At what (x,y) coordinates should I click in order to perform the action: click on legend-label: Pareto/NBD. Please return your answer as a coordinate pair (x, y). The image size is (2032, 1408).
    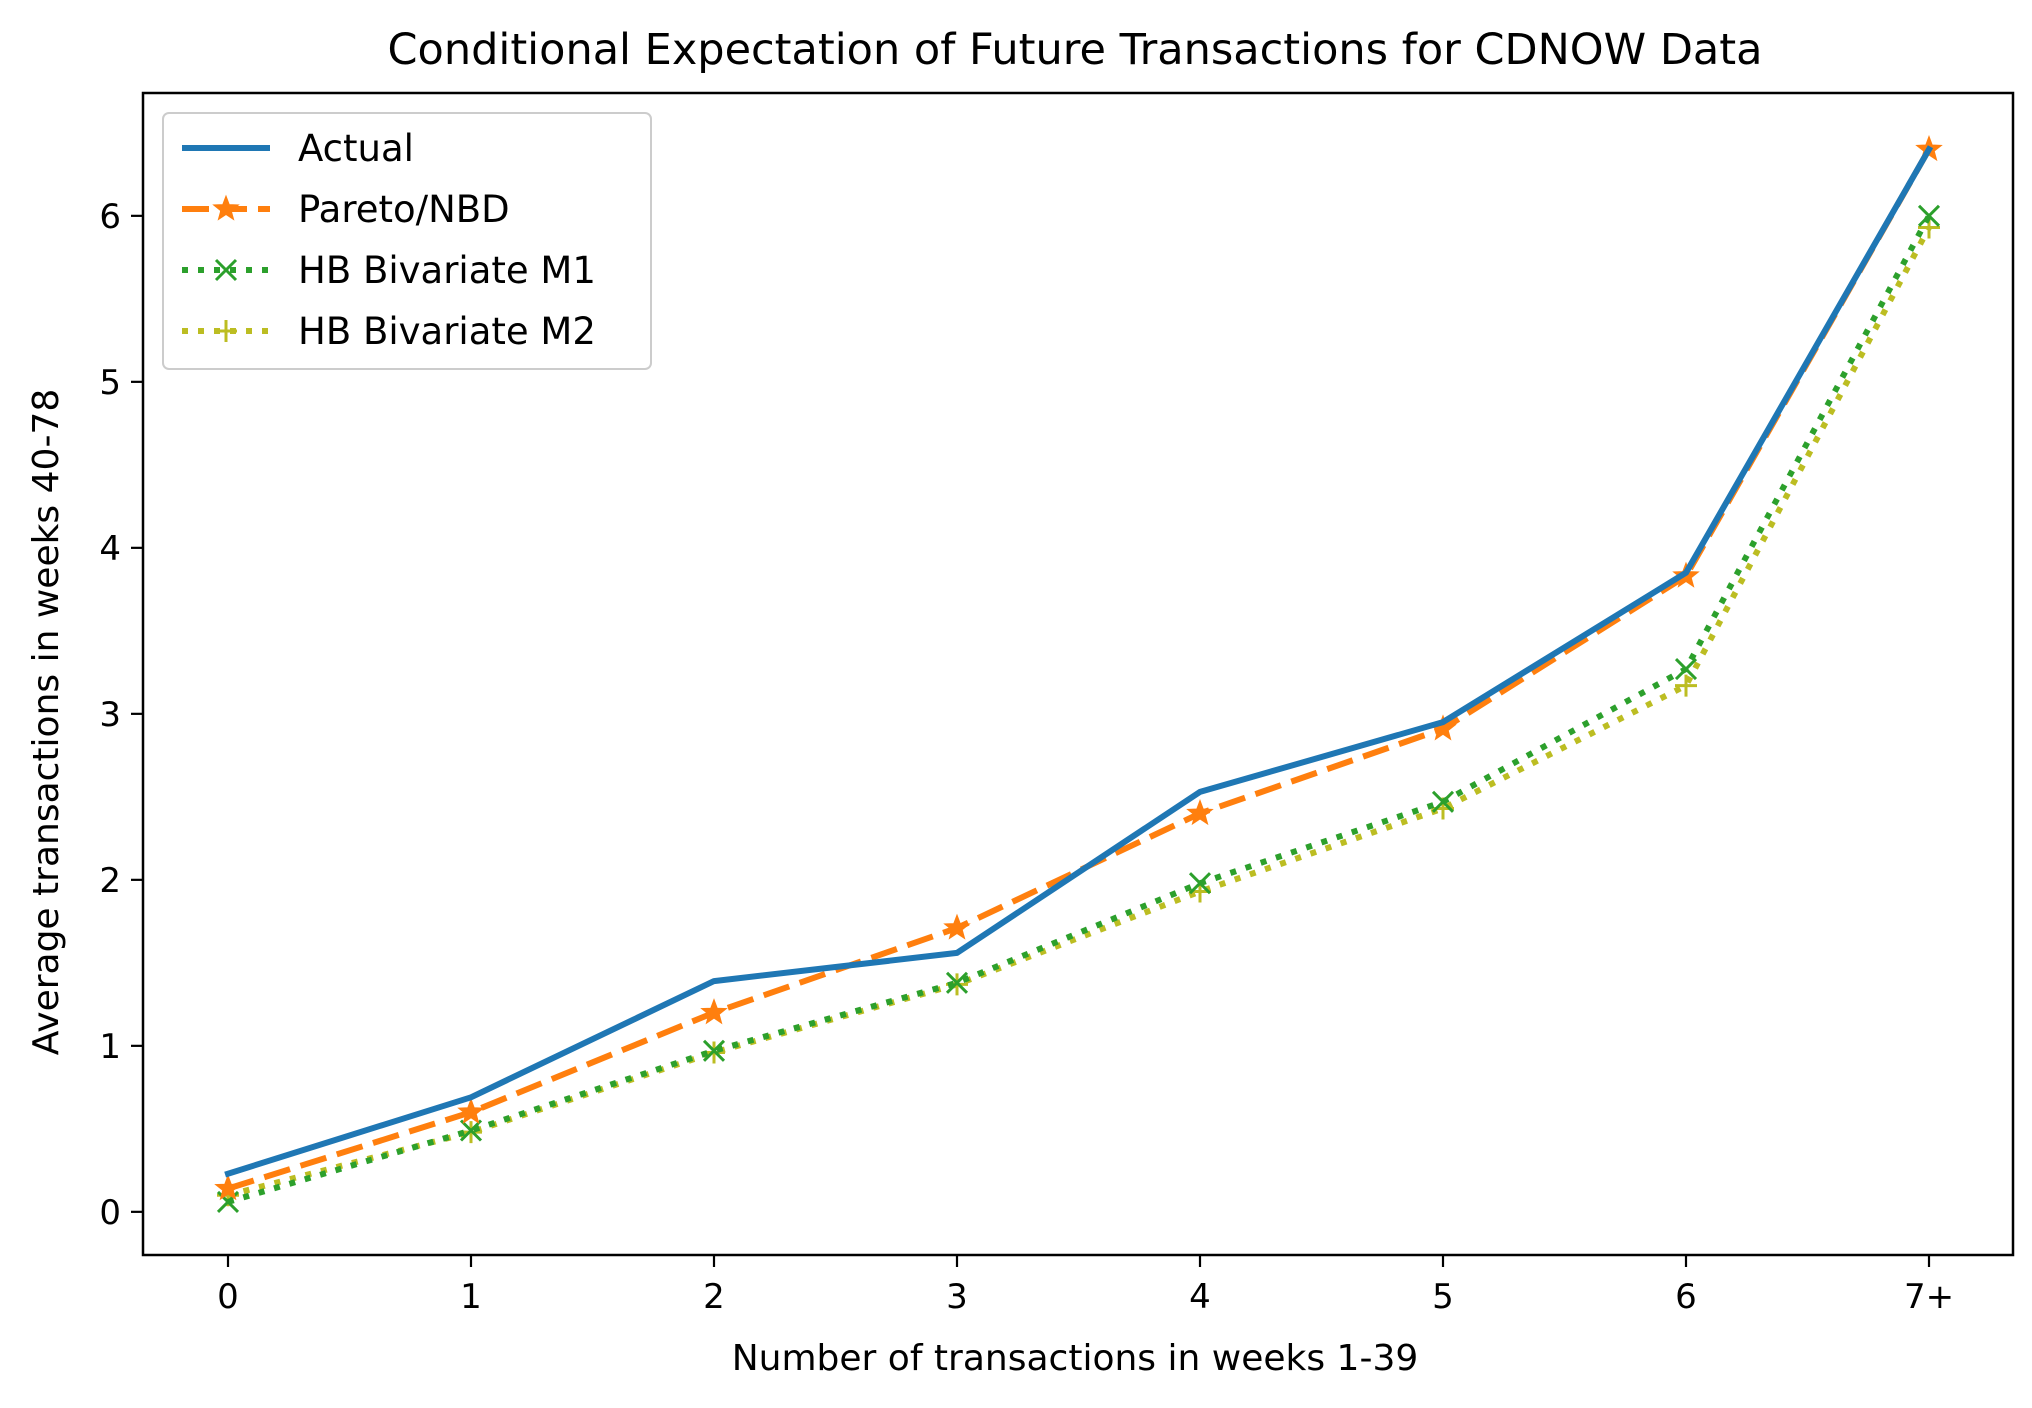
    Looking at the image, I should click on (404, 209).